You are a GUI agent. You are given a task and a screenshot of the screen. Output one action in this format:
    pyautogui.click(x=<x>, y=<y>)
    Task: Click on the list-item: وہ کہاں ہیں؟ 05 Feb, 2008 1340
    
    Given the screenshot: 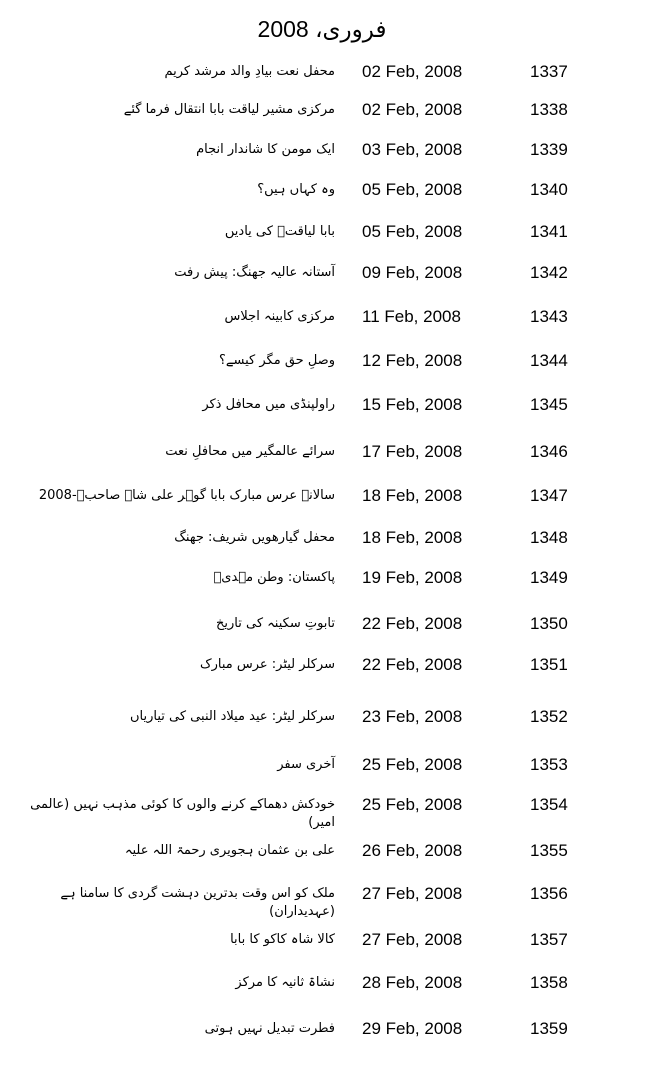 What is the action you would take?
    pyautogui.click(x=336, y=190)
    